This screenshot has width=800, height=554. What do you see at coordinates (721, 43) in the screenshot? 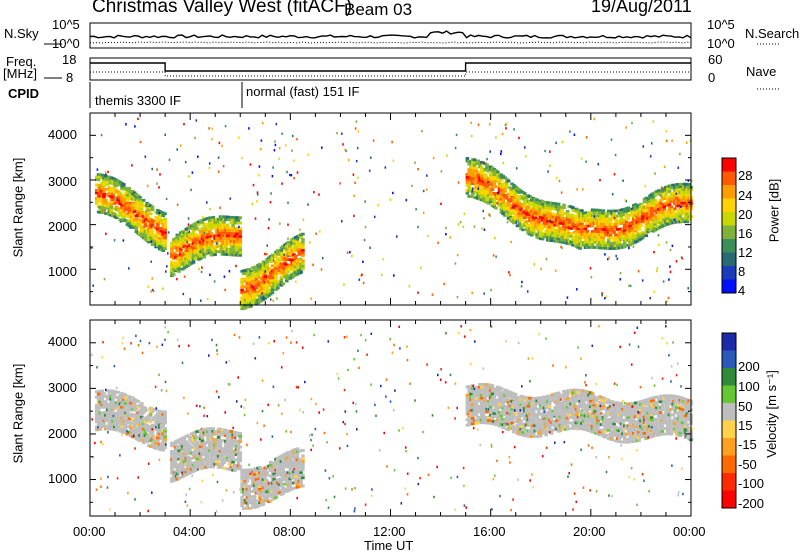
I see `nsearch-tick-bottom: 10^0` at bounding box center [721, 43].